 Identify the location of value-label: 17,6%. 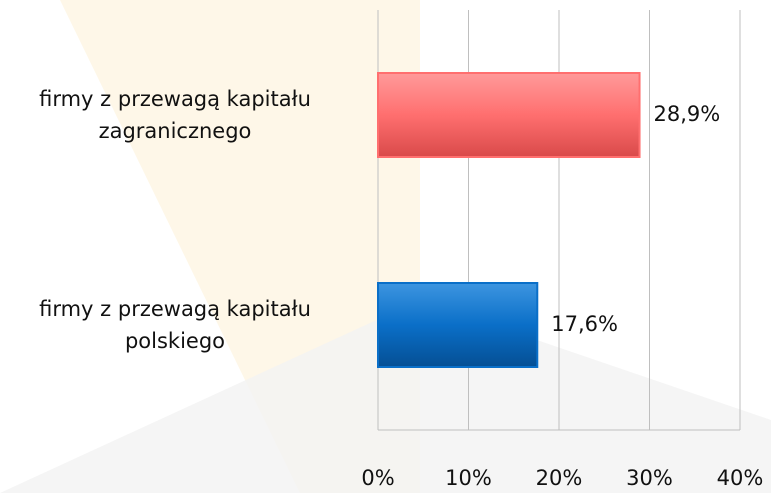
(584, 324).